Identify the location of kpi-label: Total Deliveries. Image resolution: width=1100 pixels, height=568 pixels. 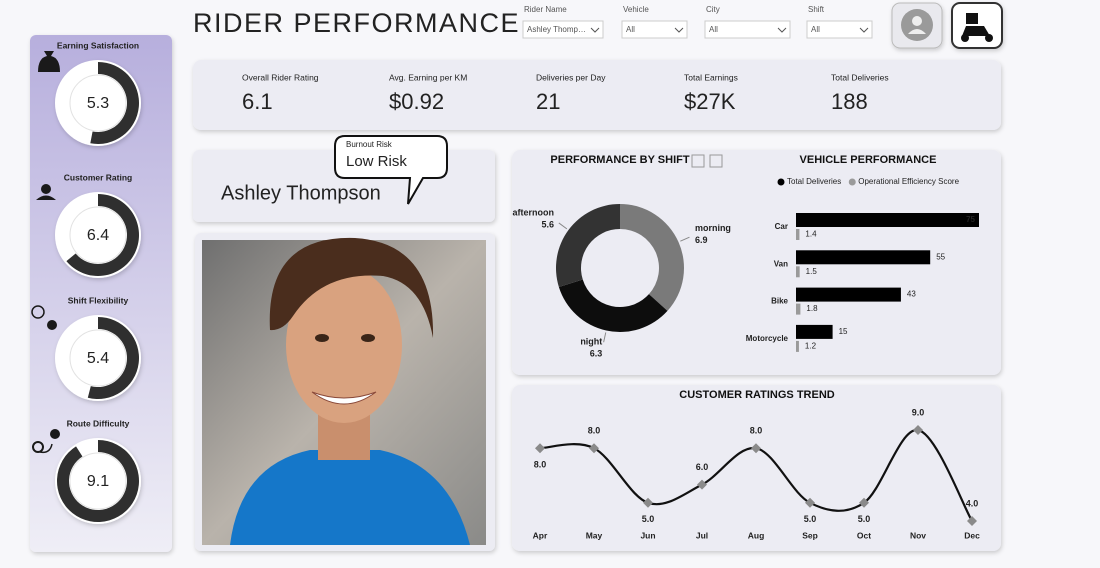
(860, 77).